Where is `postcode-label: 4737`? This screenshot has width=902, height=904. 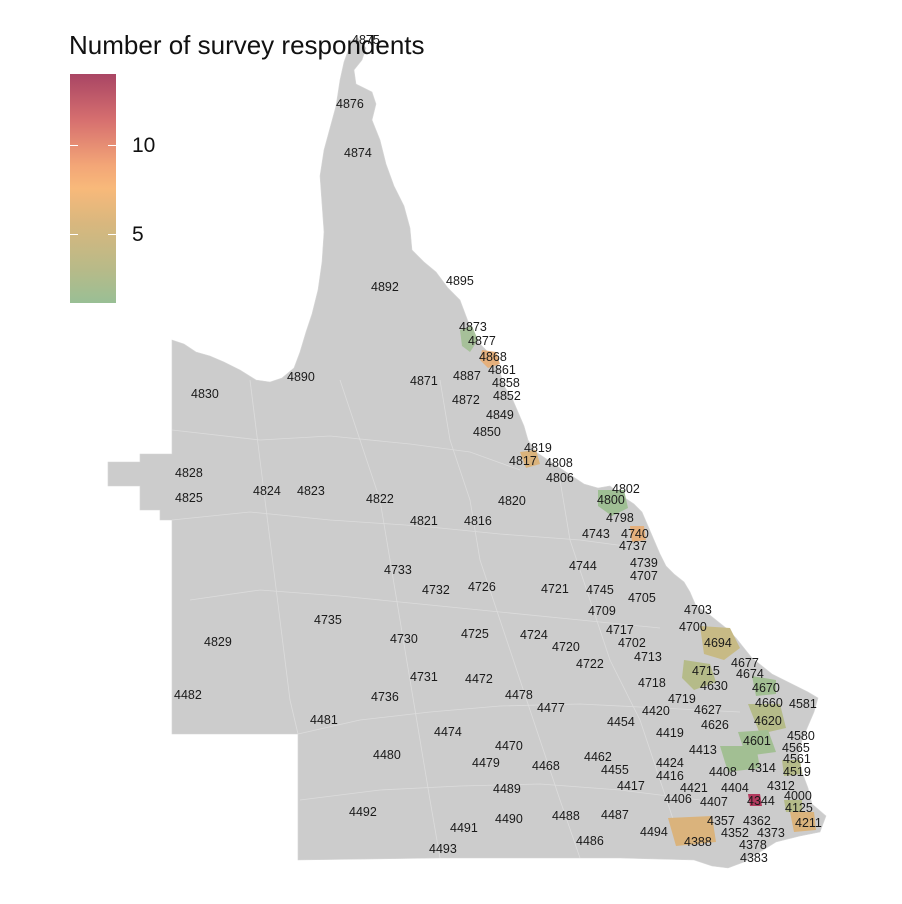
postcode-label: 4737 is located at coordinates (633, 546).